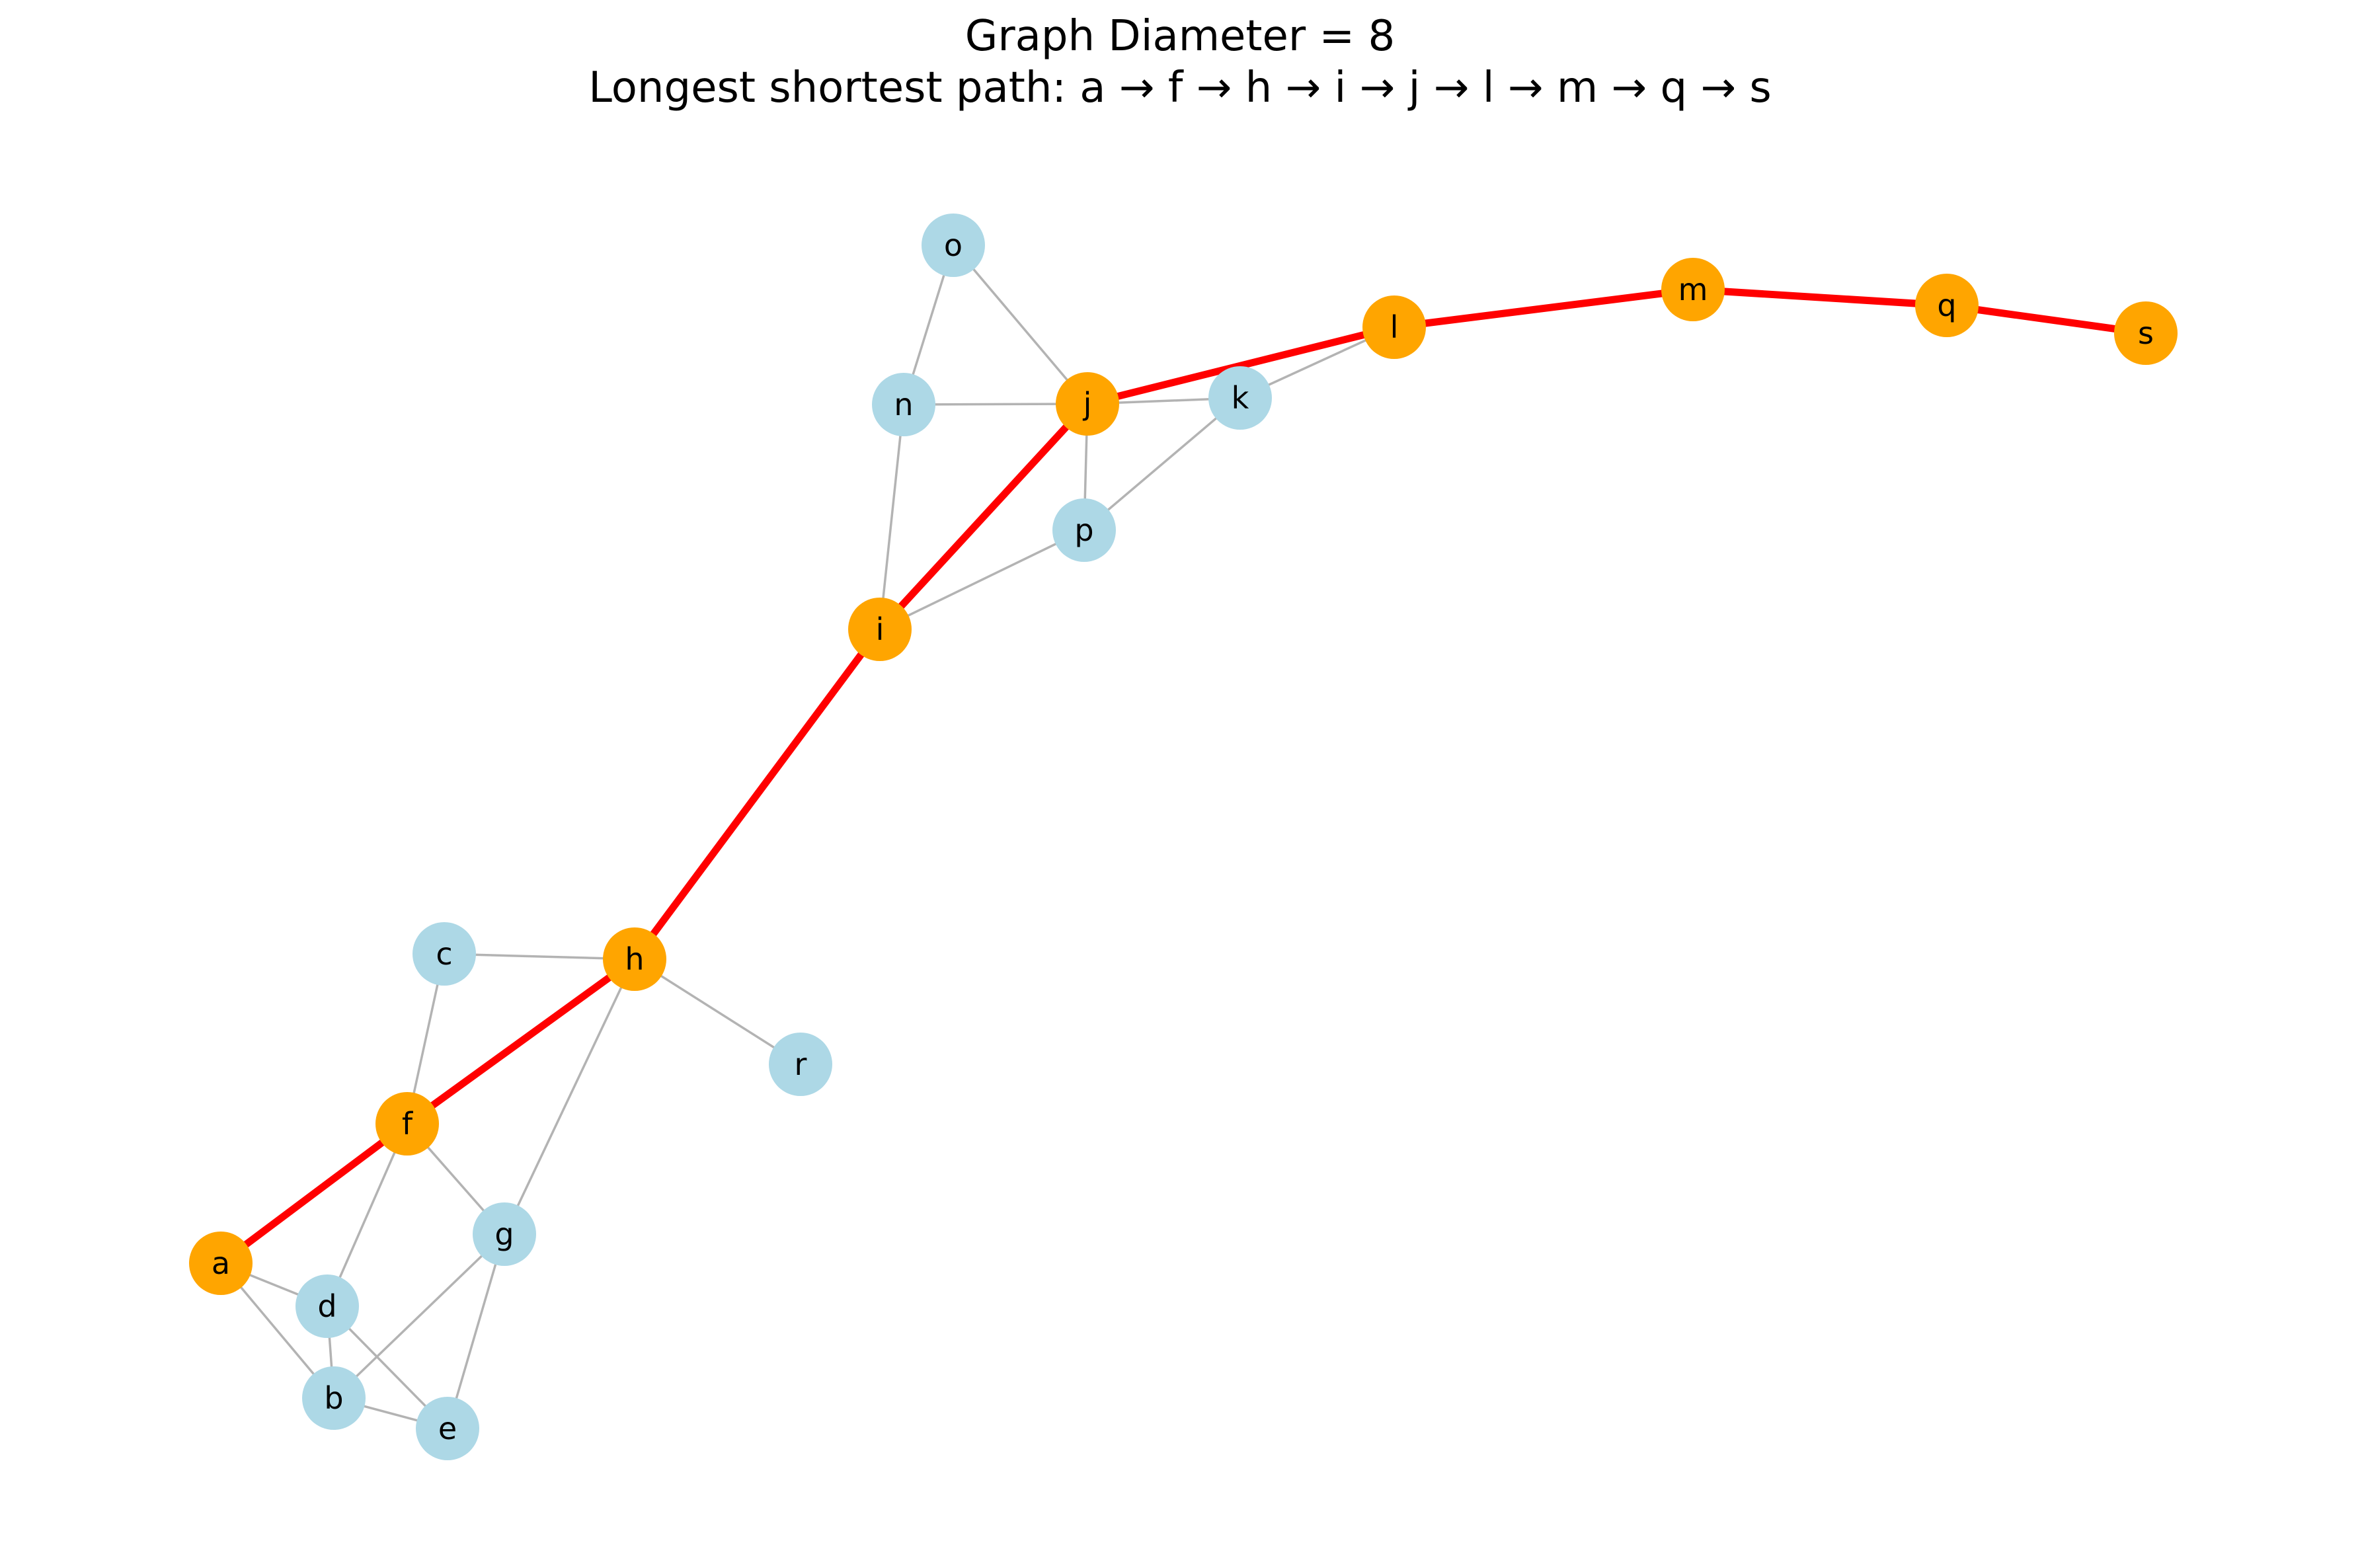 Image resolution: width=2360 pixels, height=1568 pixels. Describe the element at coordinates (419, 1316) in the screenshot. I see `edge-b-g` at that location.